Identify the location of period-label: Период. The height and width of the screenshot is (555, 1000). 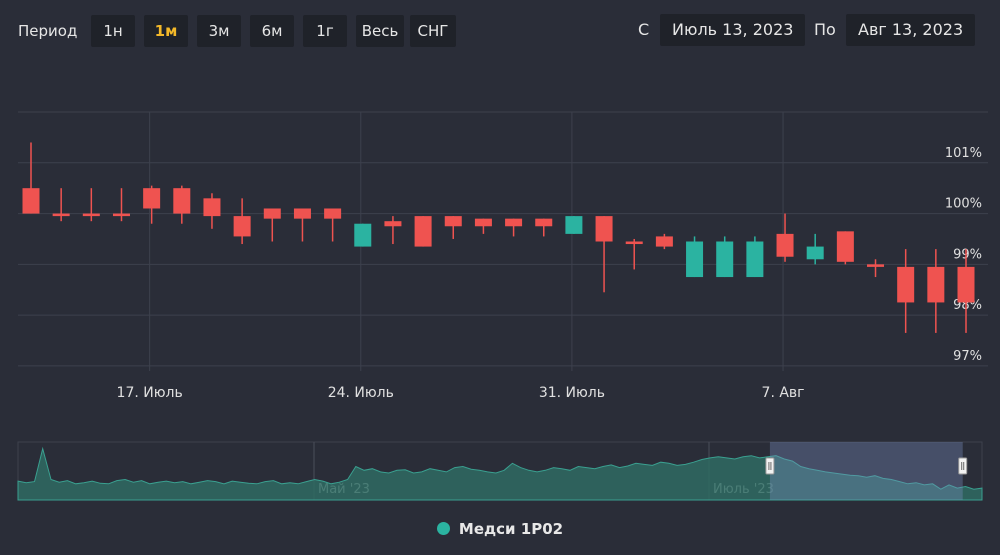
(48, 31).